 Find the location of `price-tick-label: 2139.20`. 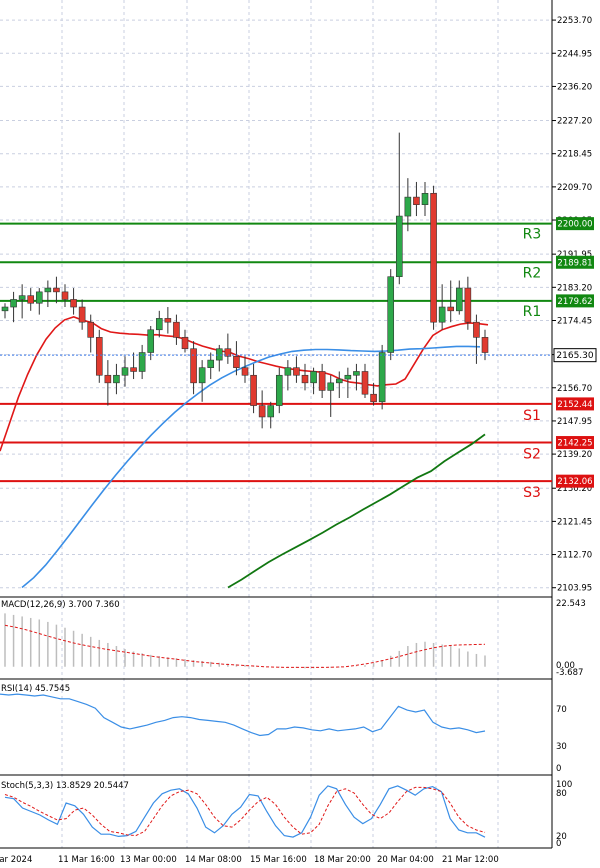

price-tick-label: 2139.20 is located at coordinates (574, 455).